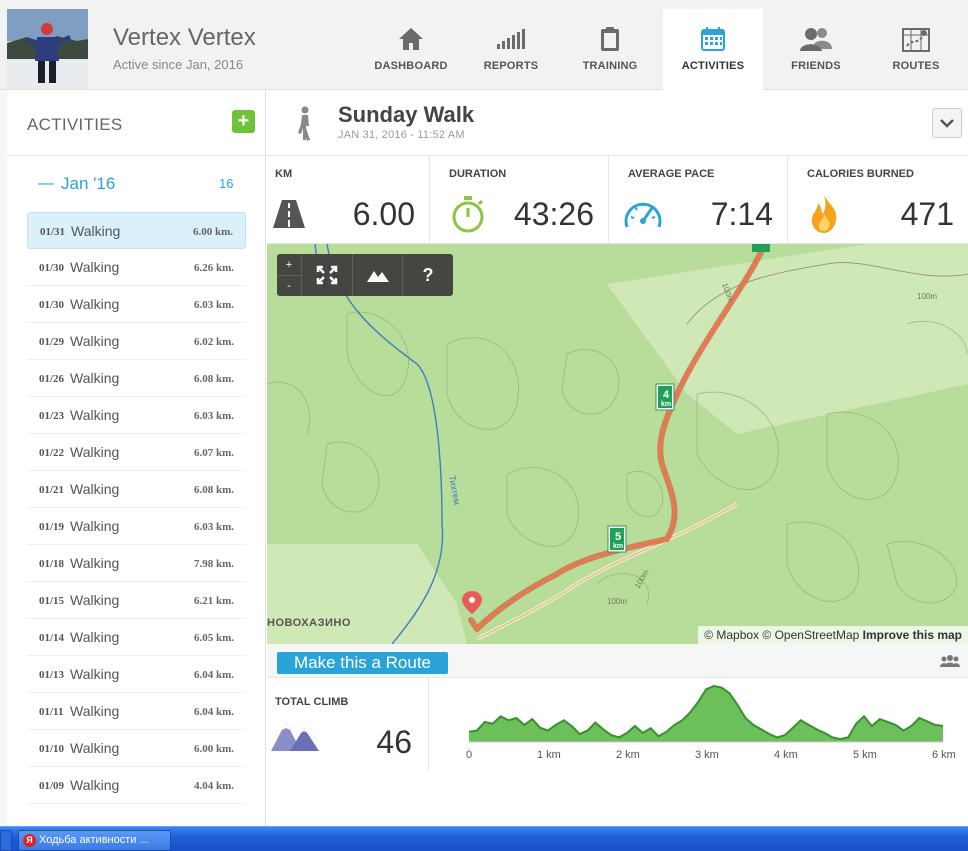  I want to click on user-subtitle: Active since Jan, 2016, so click(178, 64).